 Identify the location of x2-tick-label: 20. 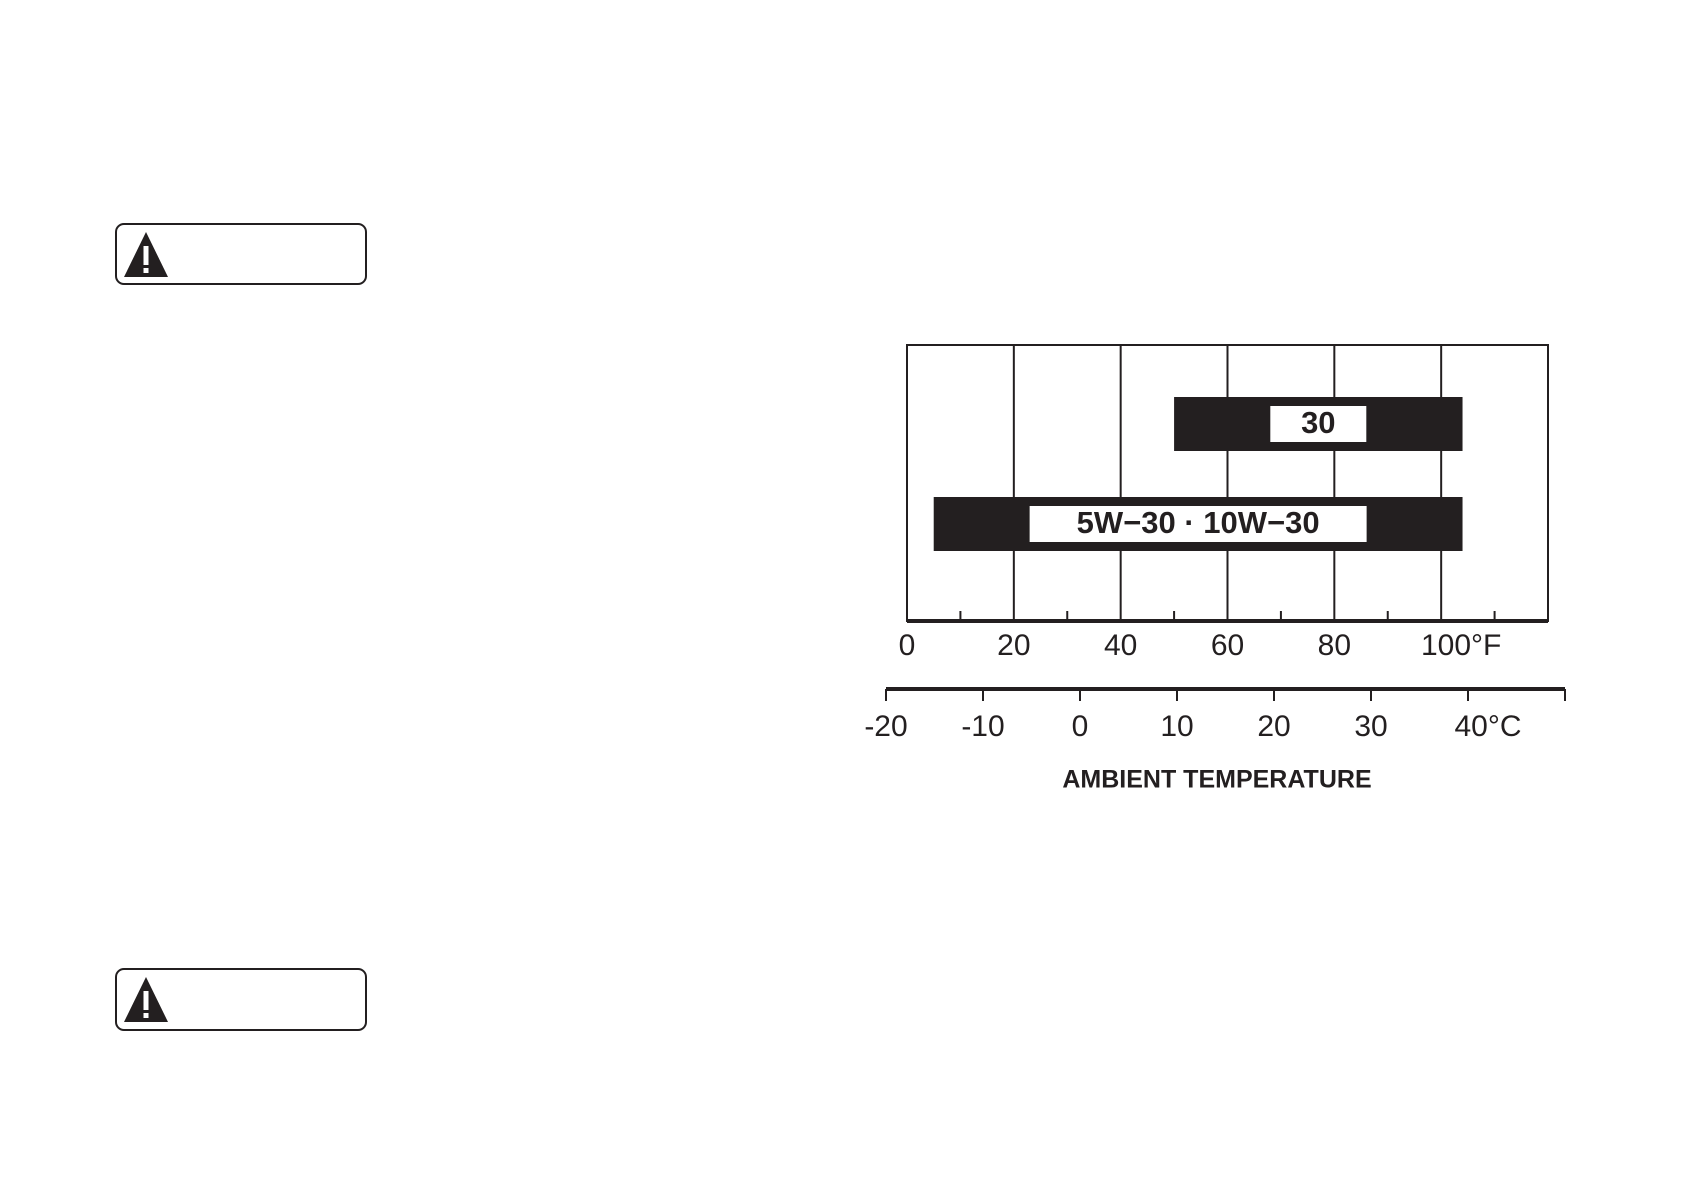
(1273, 726).